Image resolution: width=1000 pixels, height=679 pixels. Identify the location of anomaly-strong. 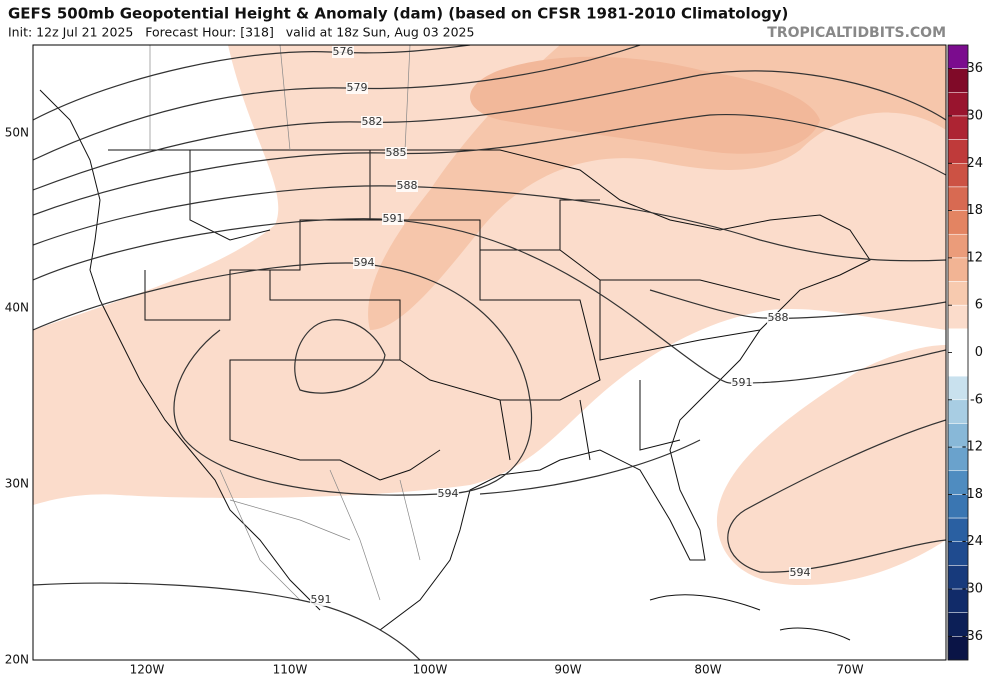
(645, 105).